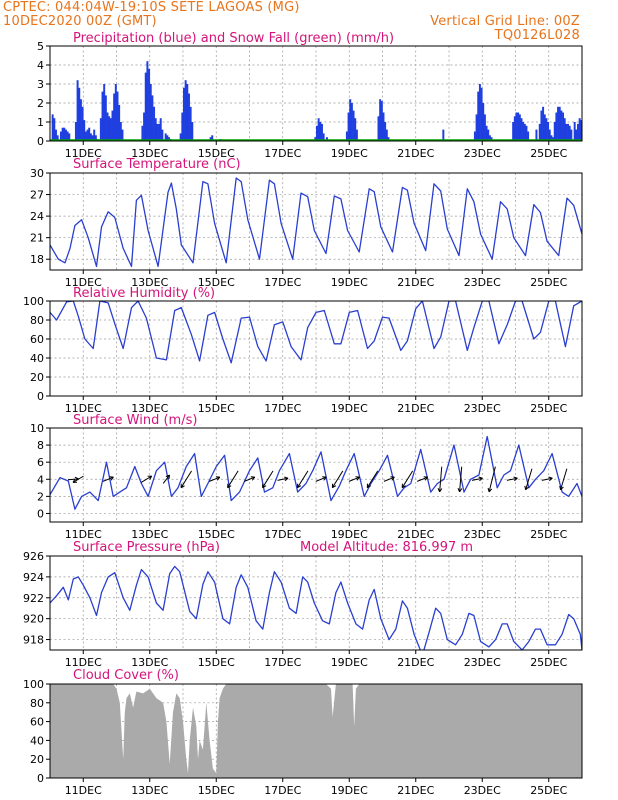 Image resolution: width=618 pixels, height=800 pixels. What do you see at coordinates (33, 598) in the screenshot?
I see `pressure-ytick-label: 922` at bounding box center [33, 598].